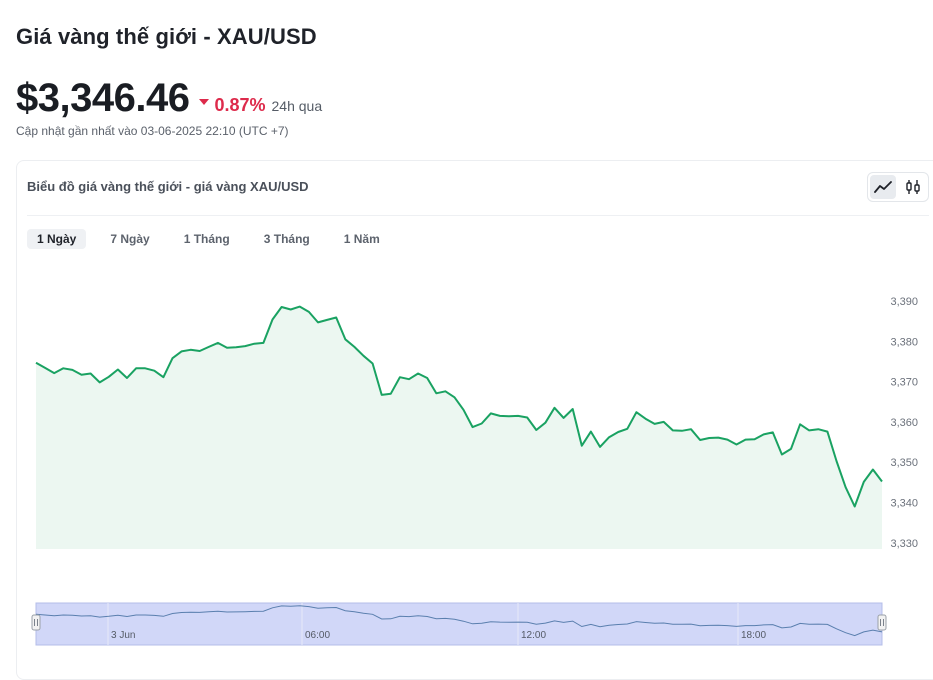 This screenshot has width=933, height=680. I want to click on navigator-gridlines, so click(423, 624).